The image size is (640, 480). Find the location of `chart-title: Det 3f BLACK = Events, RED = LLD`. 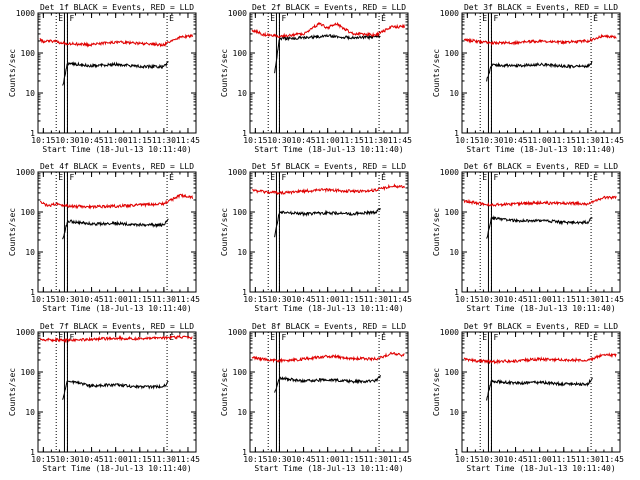

chart-title: Det 3f BLACK = Events, RED = LLD is located at coordinates (541, 7).